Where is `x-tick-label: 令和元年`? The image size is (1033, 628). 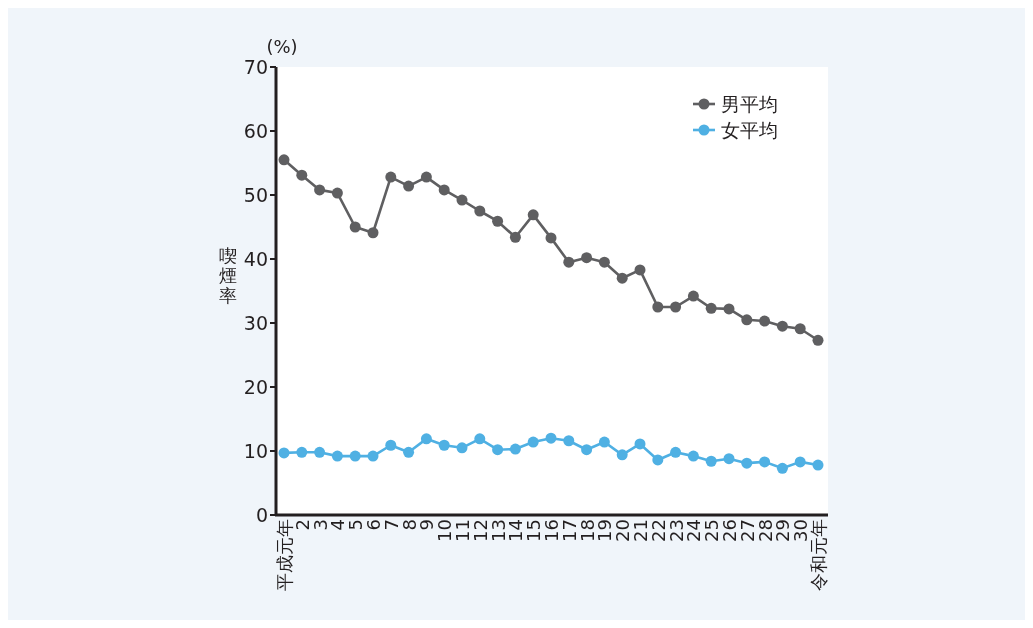 x-tick-label: 令和元年 is located at coordinates (818, 555).